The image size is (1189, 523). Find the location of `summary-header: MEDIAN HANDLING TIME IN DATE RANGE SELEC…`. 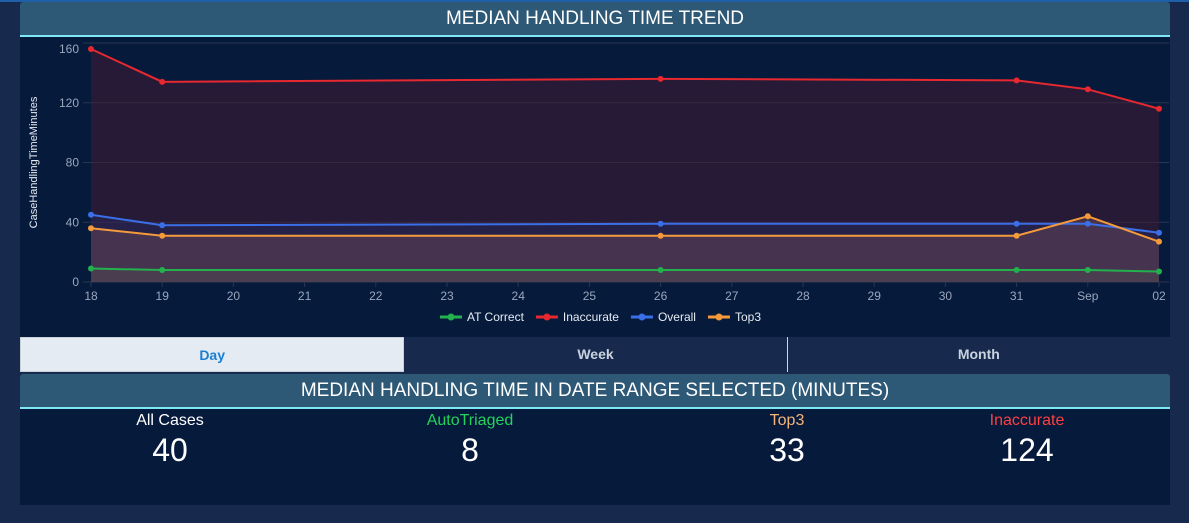

summary-header: MEDIAN HANDLING TIME IN DATE RANGE SELEC… is located at coordinates (595, 391).